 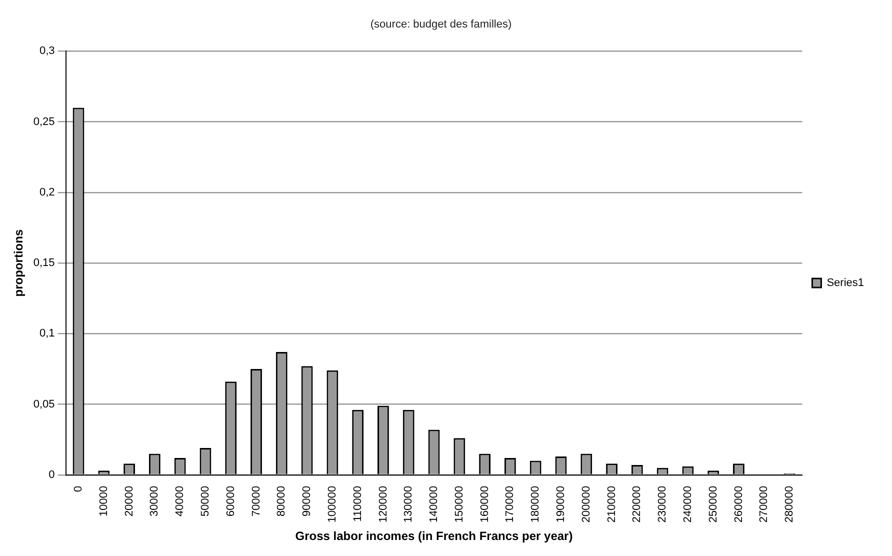 What do you see at coordinates (180, 501) in the screenshot?
I see `x-tick-label: 40000` at bounding box center [180, 501].